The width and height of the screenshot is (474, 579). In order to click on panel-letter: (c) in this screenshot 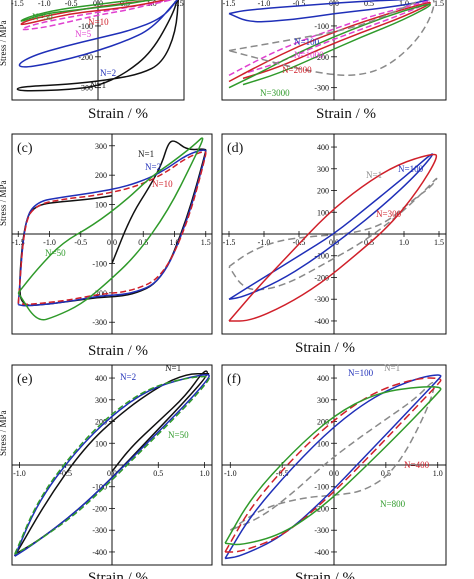, I will do `click(25, 148)`.